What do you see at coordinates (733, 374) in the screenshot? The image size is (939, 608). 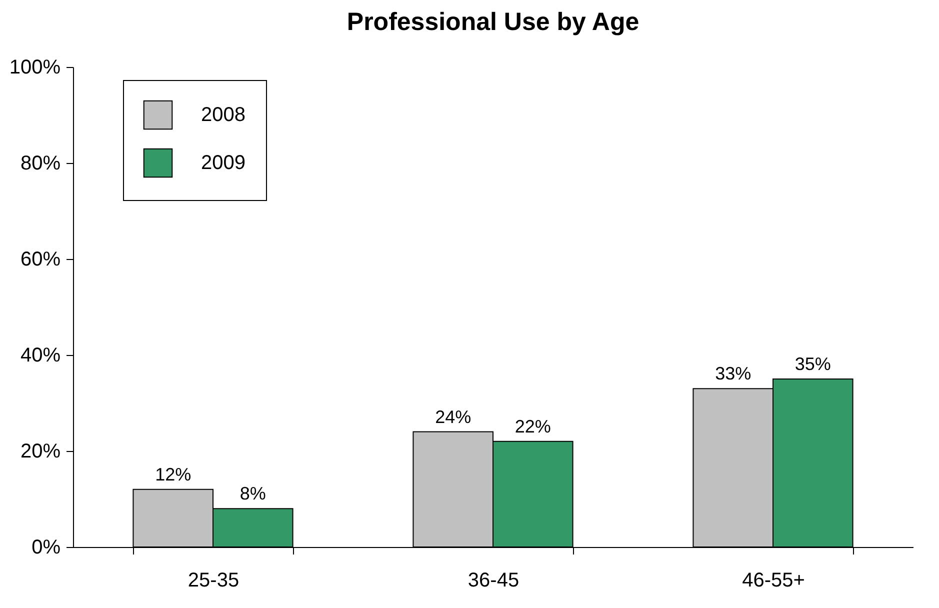 I see `data-label: 33%` at bounding box center [733, 374].